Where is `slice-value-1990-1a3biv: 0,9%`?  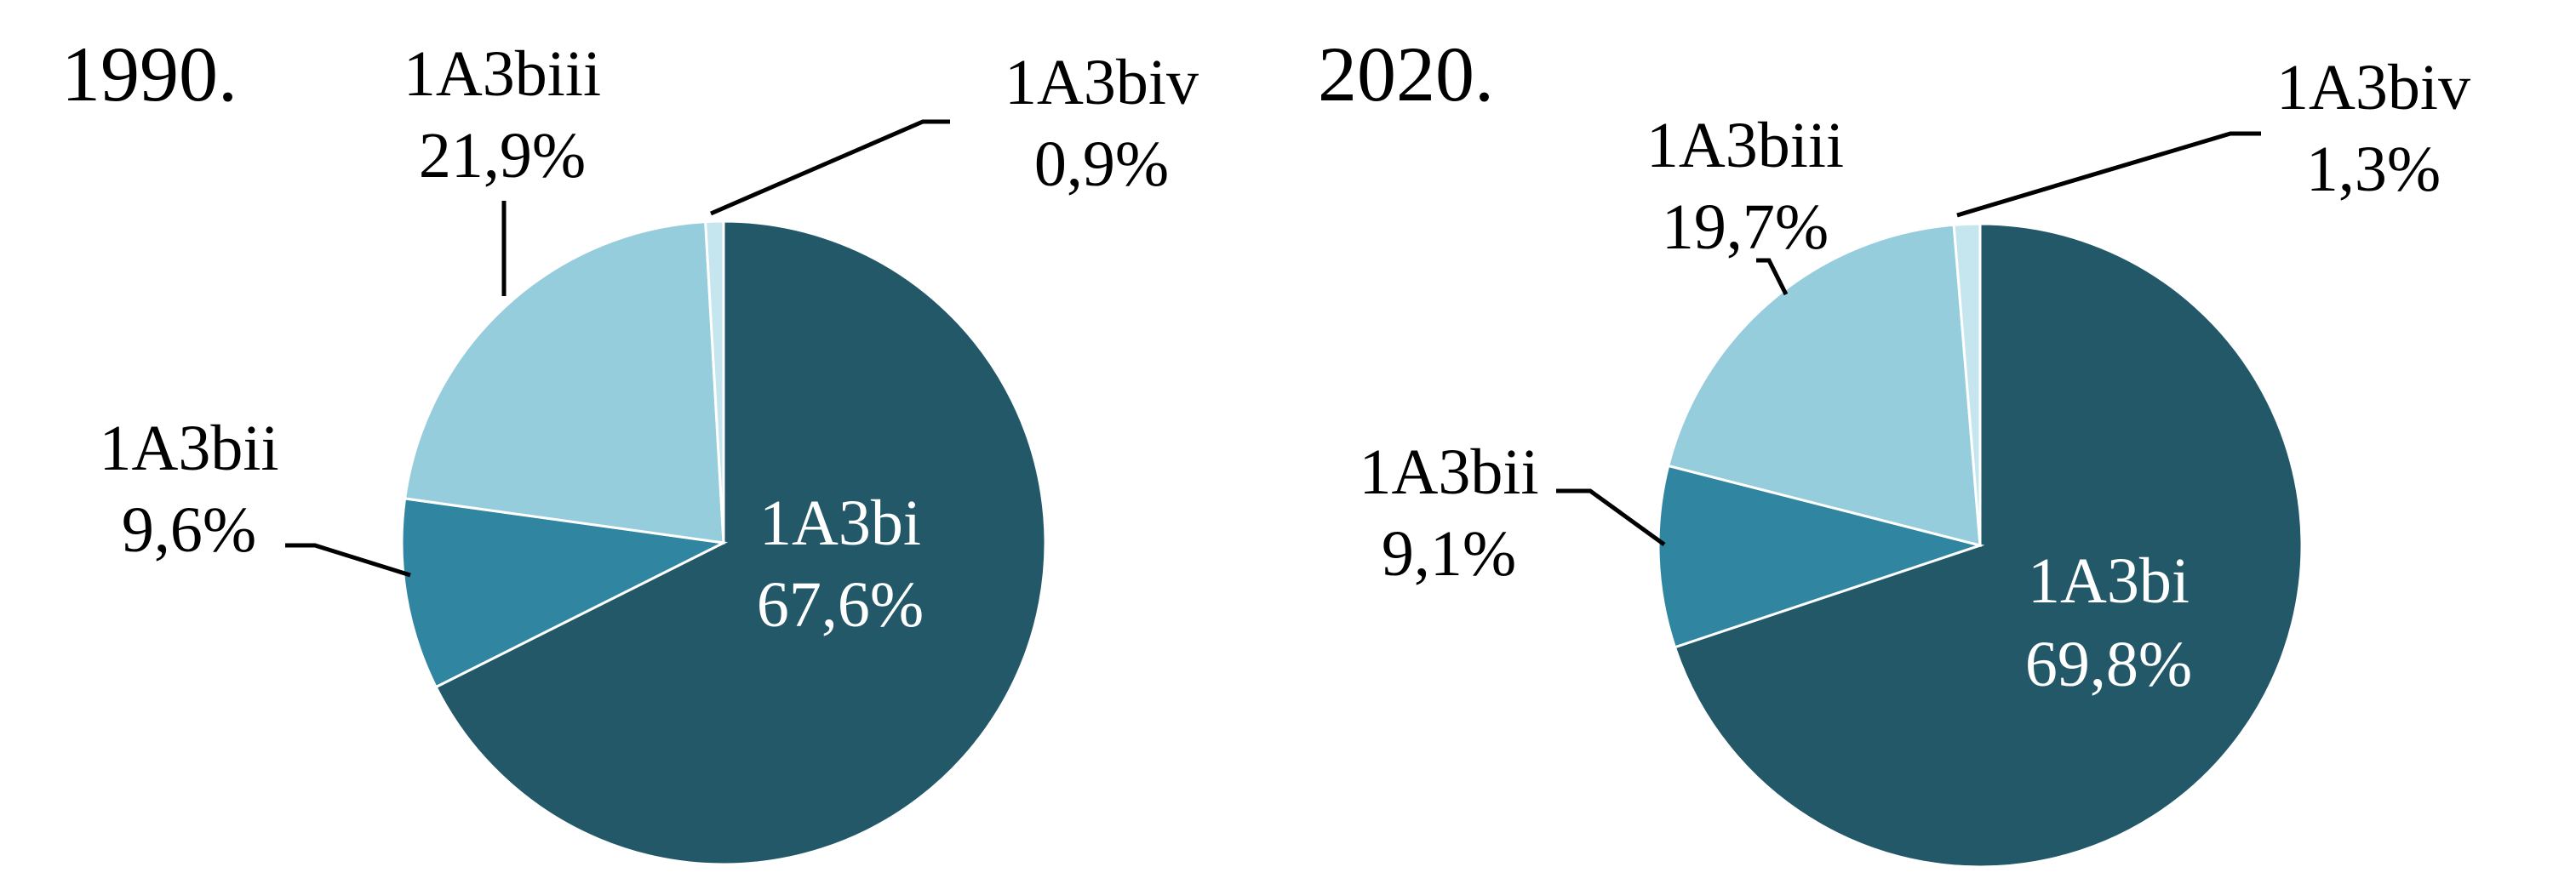 slice-value-1990-1a3biv: 0,9% is located at coordinates (1102, 164).